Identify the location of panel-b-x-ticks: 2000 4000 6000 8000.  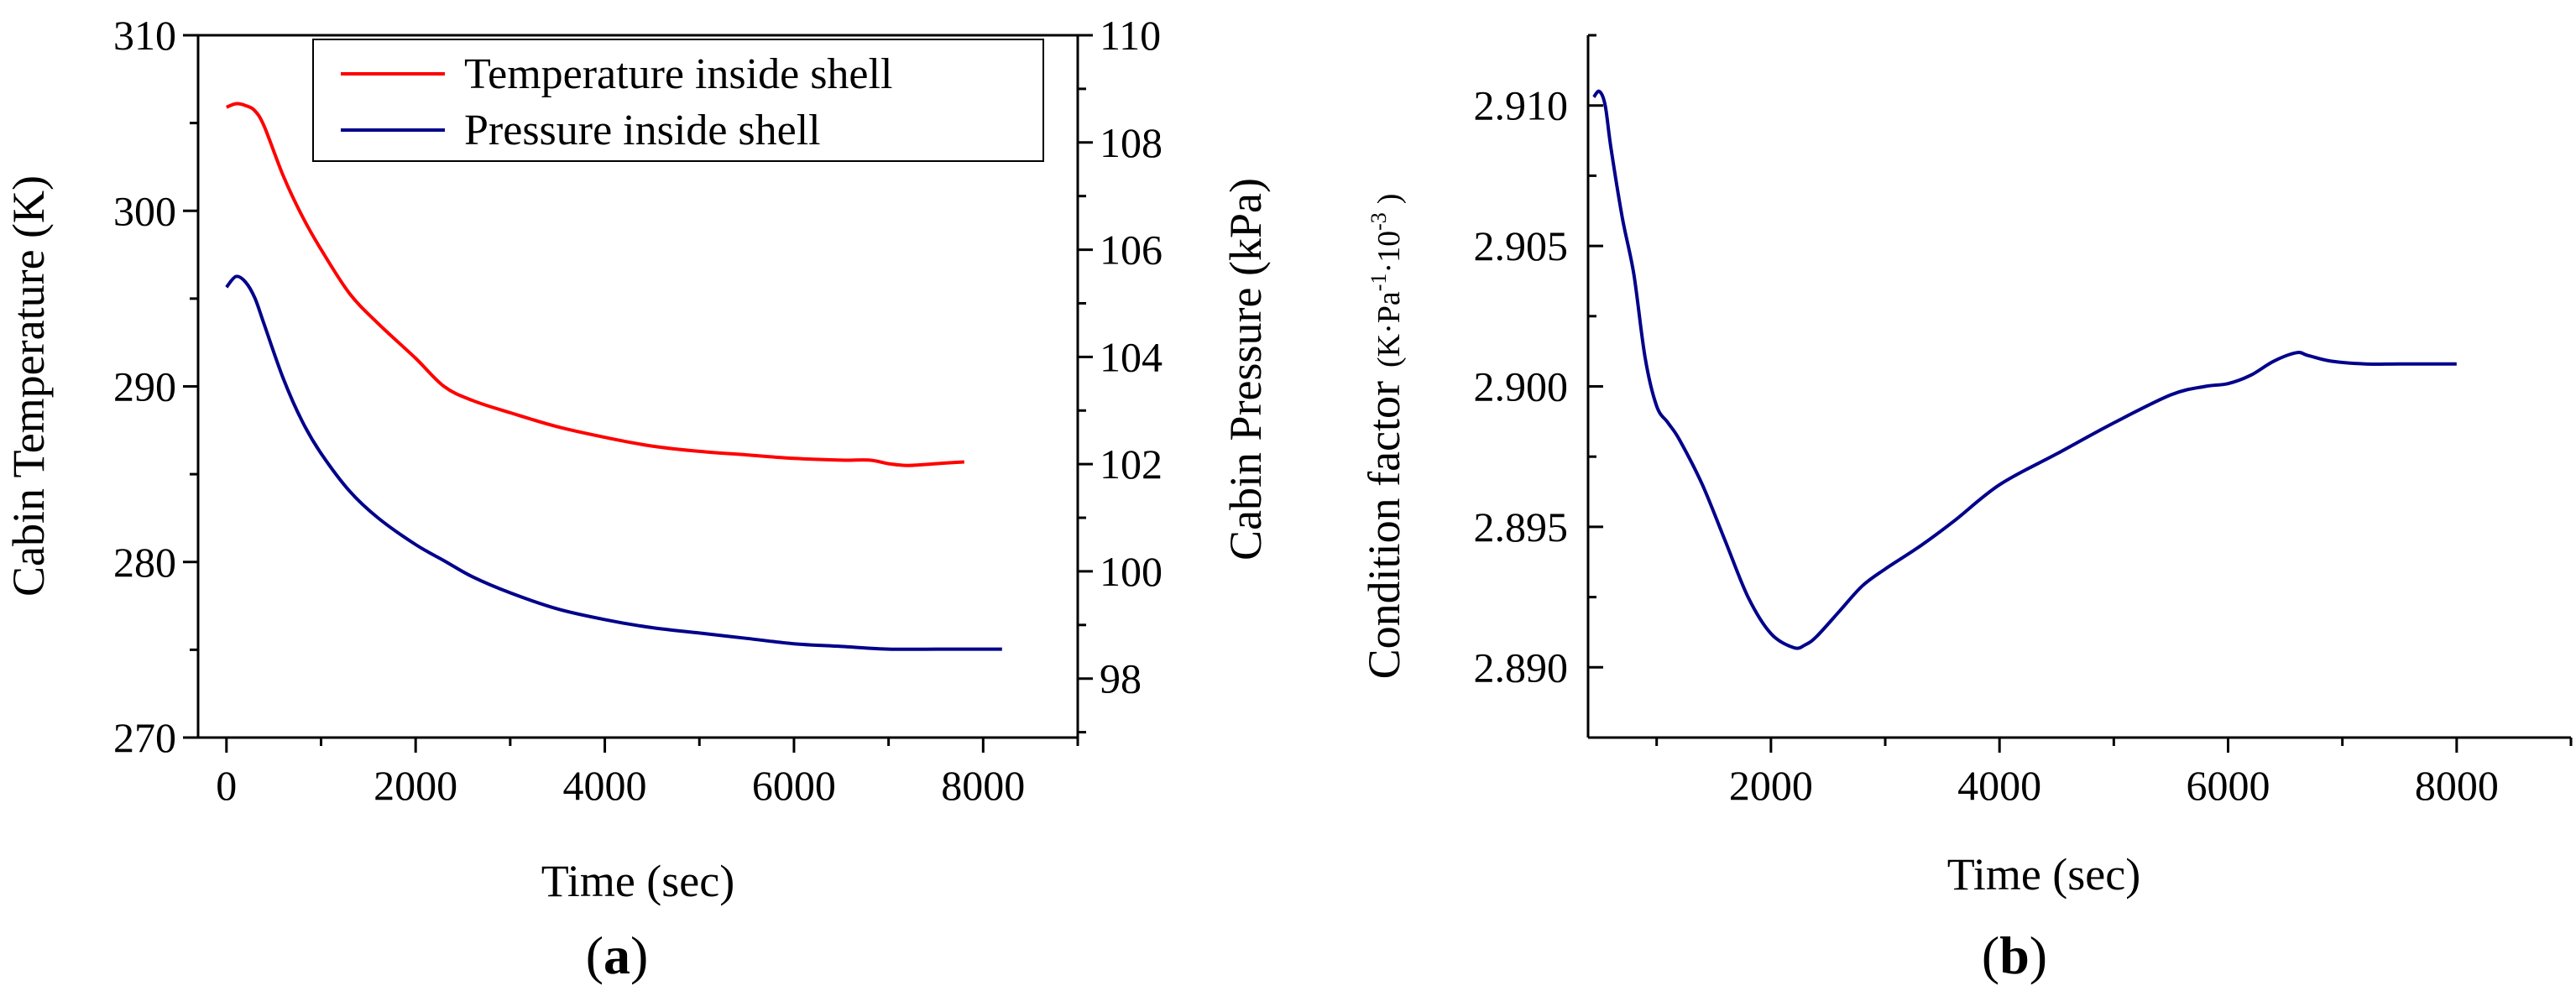
(2114, 773).